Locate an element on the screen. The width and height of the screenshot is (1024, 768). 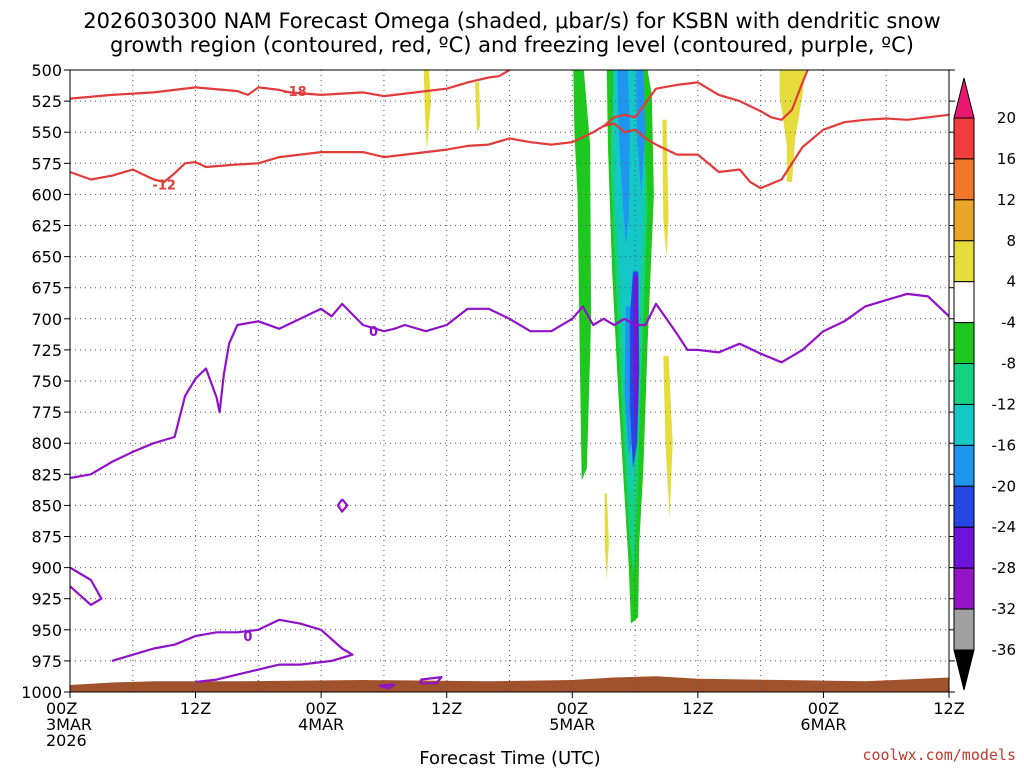
y-tick-label: 625 is located at coordinates (46, 226).